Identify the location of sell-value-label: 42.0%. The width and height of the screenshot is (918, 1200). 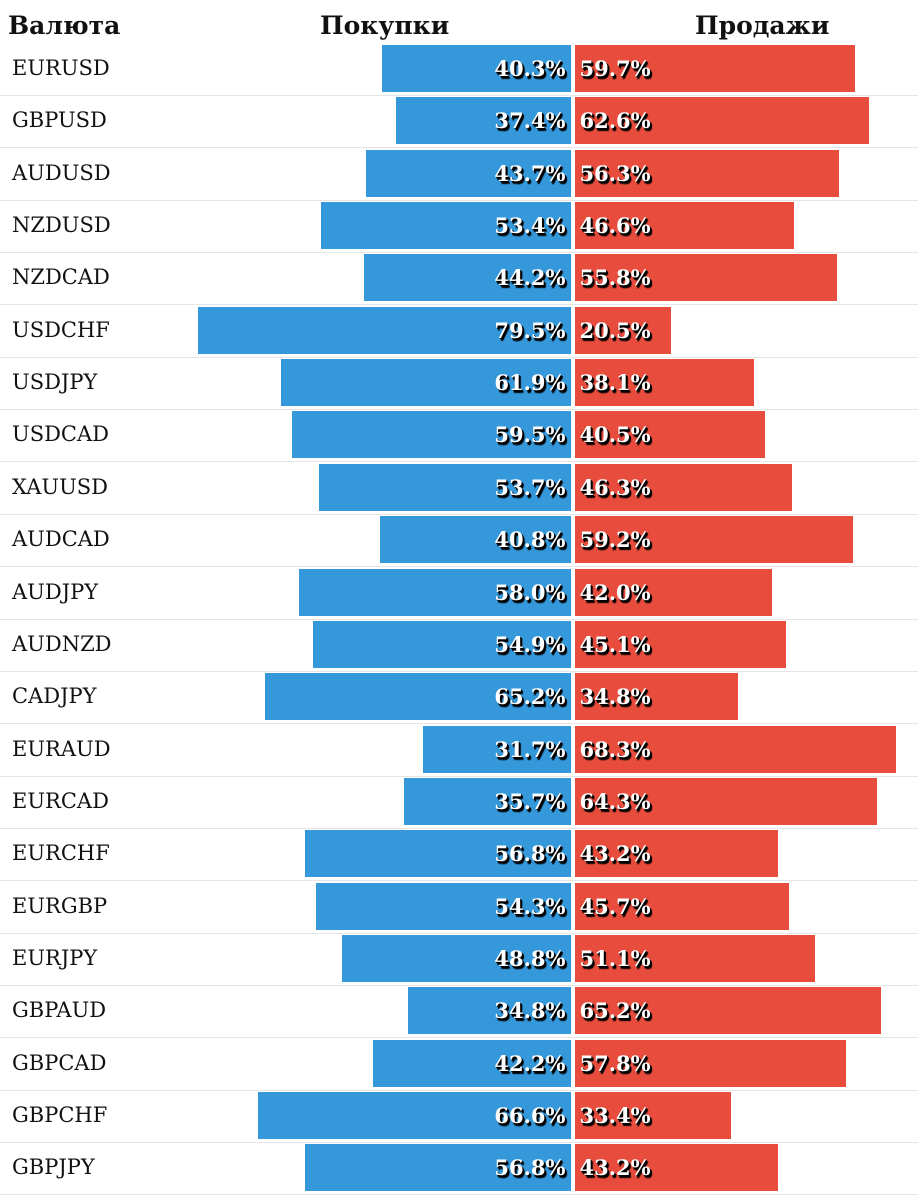
(615, 592).